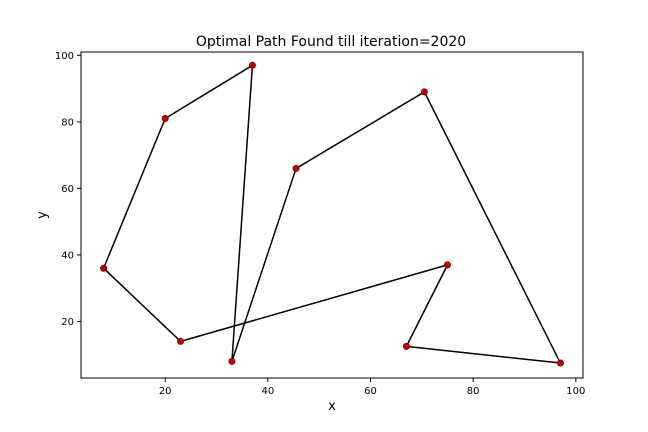 The width and height of the screenshot is (648, 432). What do you see at coordinates (473, 391) in the screenshot?
I see `x-tick-label: 80` at bounding box center [473, 391].